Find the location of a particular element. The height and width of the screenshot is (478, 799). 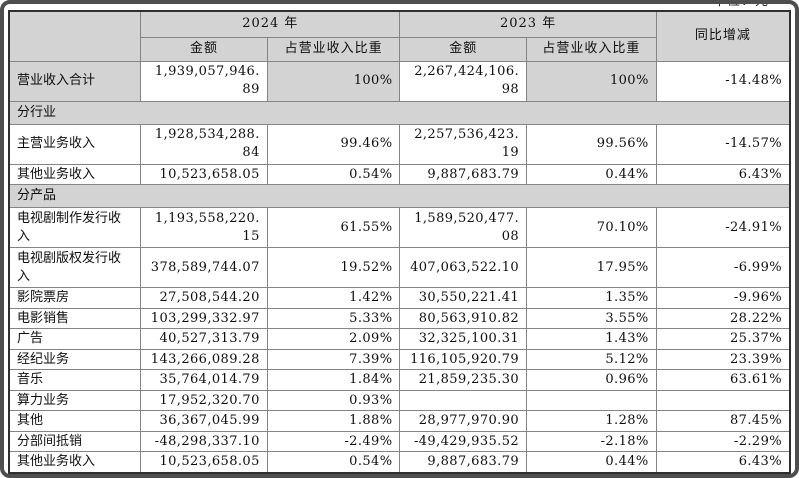

section-label: 分行业 is located at coordinates (399, 112).